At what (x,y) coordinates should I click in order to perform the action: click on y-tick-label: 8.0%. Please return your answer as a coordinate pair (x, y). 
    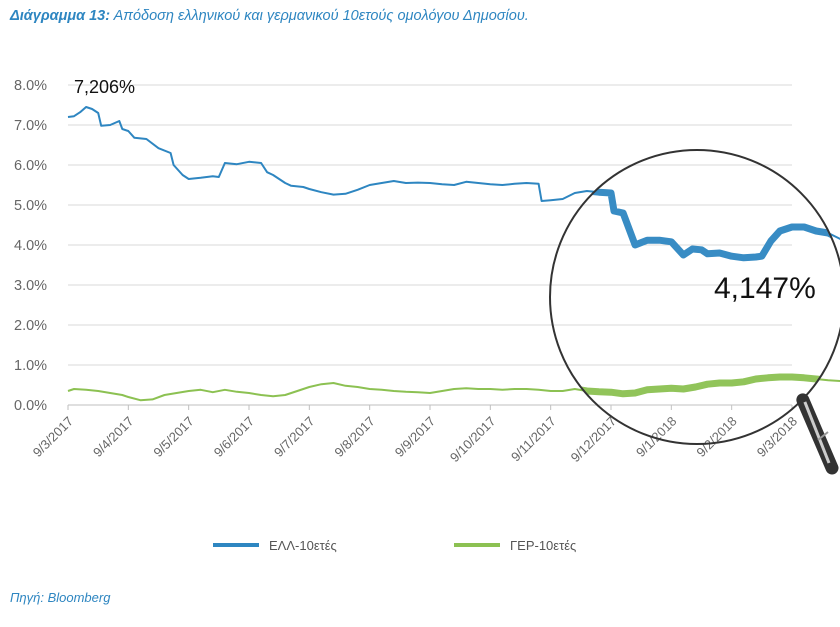
    Looking at the image, I should click on (30, 86).